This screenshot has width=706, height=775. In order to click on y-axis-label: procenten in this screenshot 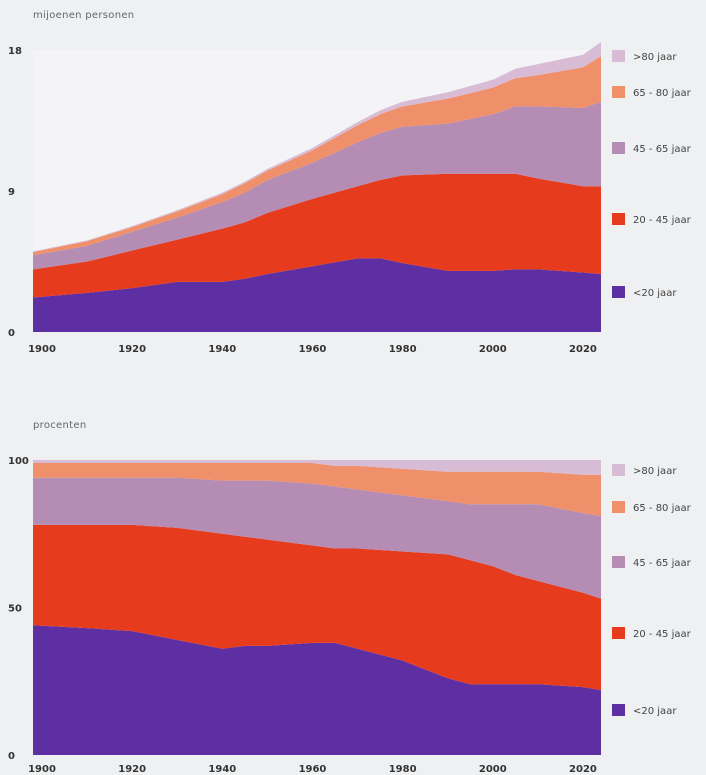, I will do `click(59, 425)`.